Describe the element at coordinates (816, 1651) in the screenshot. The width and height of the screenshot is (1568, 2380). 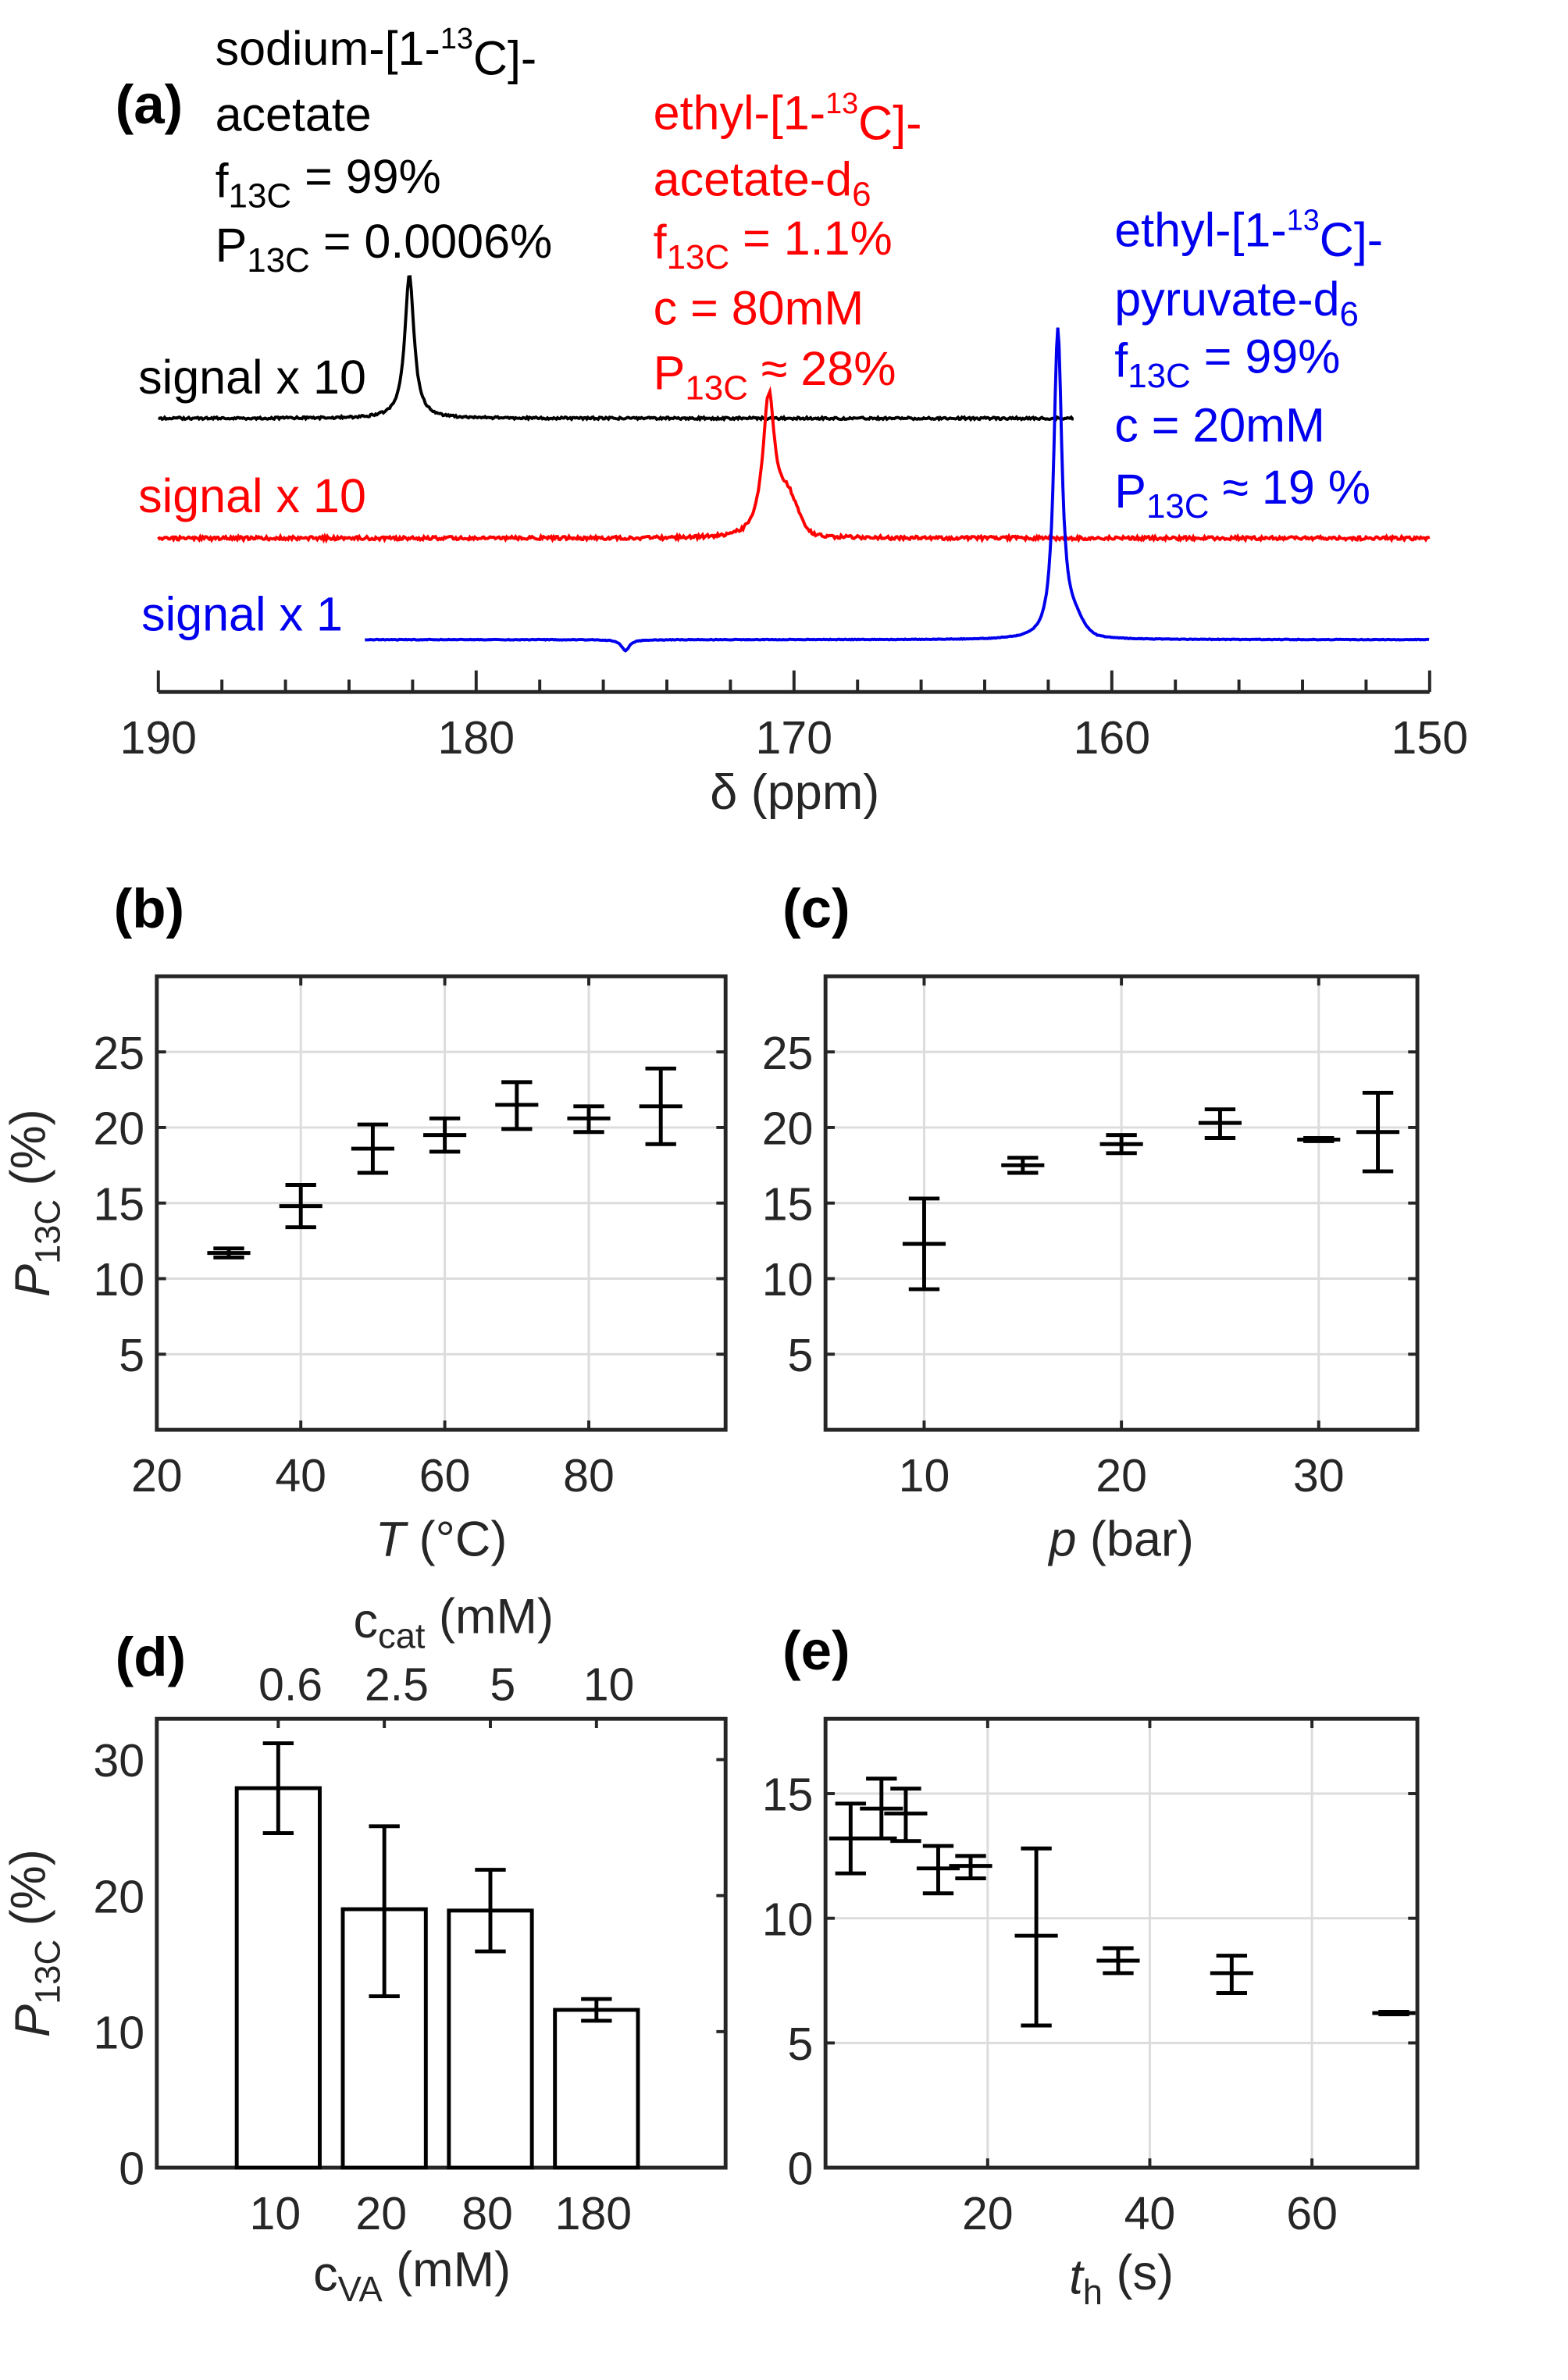
I see `panel-label: (e)` at that location.